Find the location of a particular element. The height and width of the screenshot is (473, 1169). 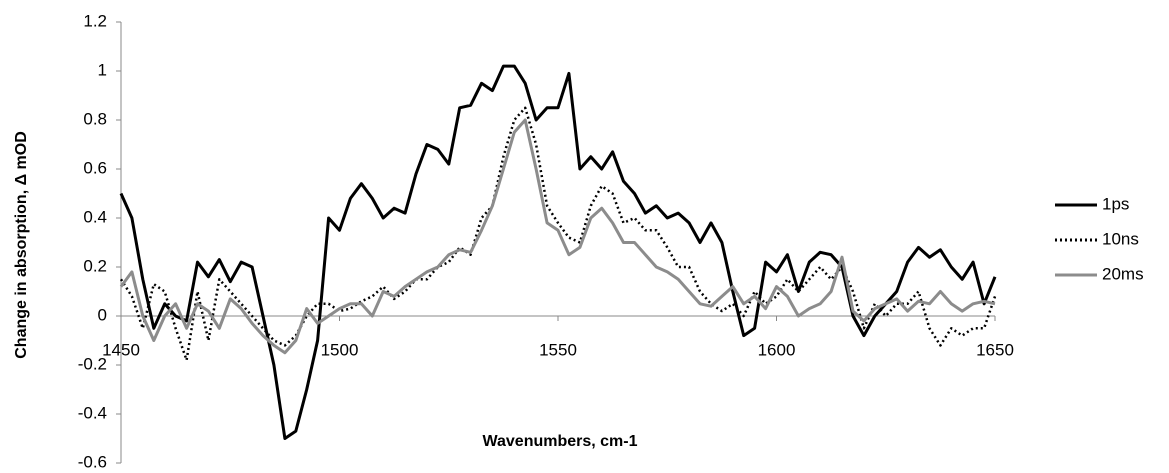

y-tick-label: -0.4 is located at coordinates (92, 412).